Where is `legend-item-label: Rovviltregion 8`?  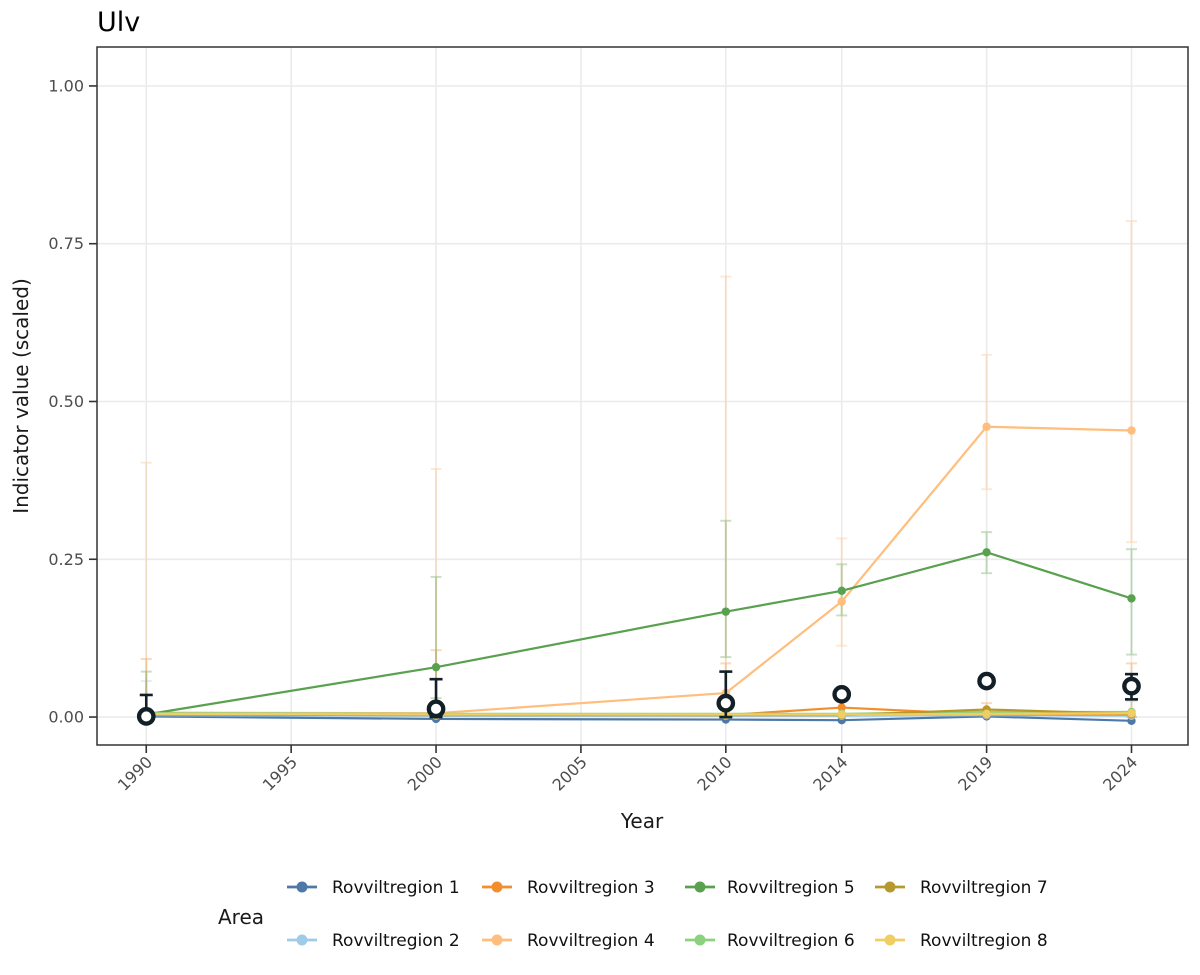 legend-item-label: Rovviltregion 8 is located at coordinates (984, 941).